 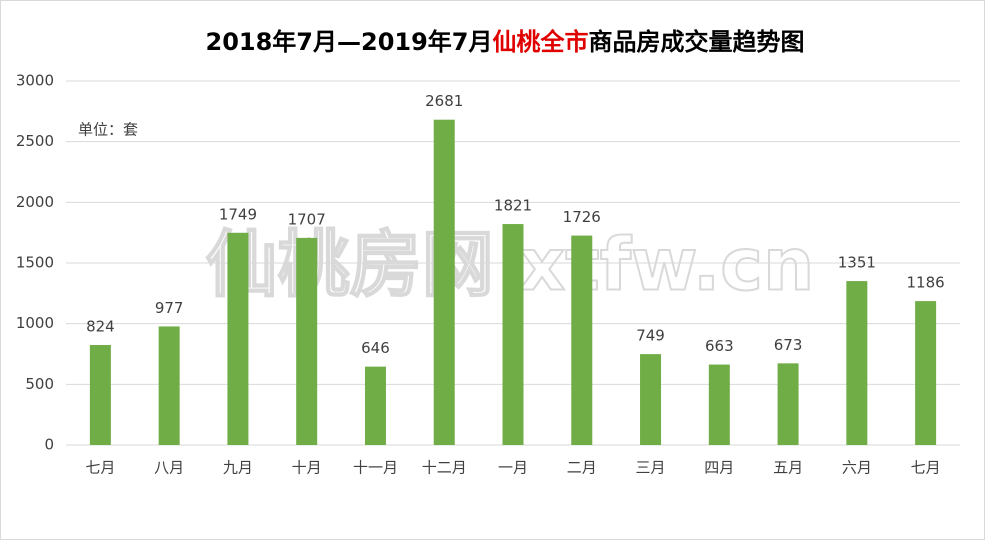 I want to click on x-tick-label: 十月, so click(x=307, y=468).